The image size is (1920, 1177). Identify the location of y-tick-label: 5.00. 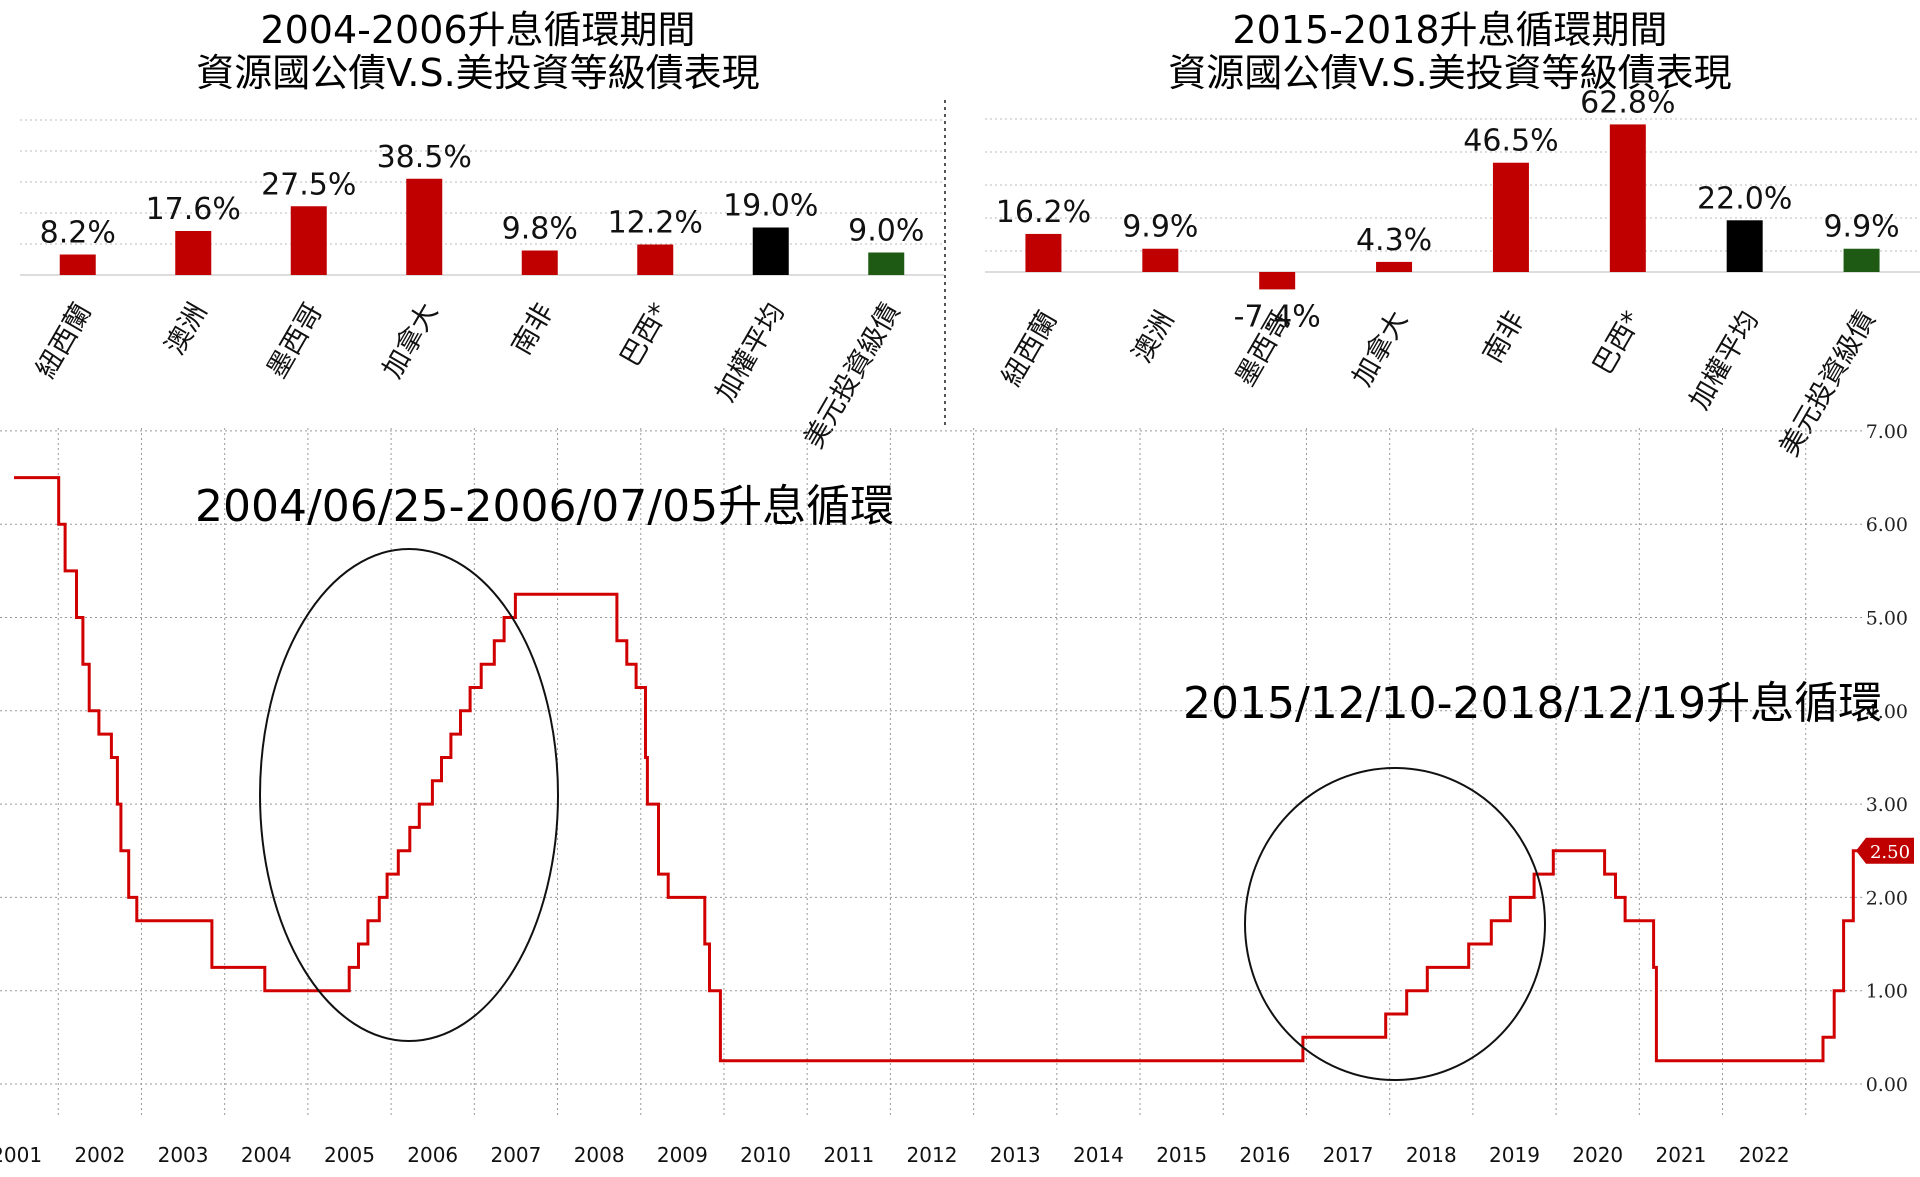
(1887, 619).